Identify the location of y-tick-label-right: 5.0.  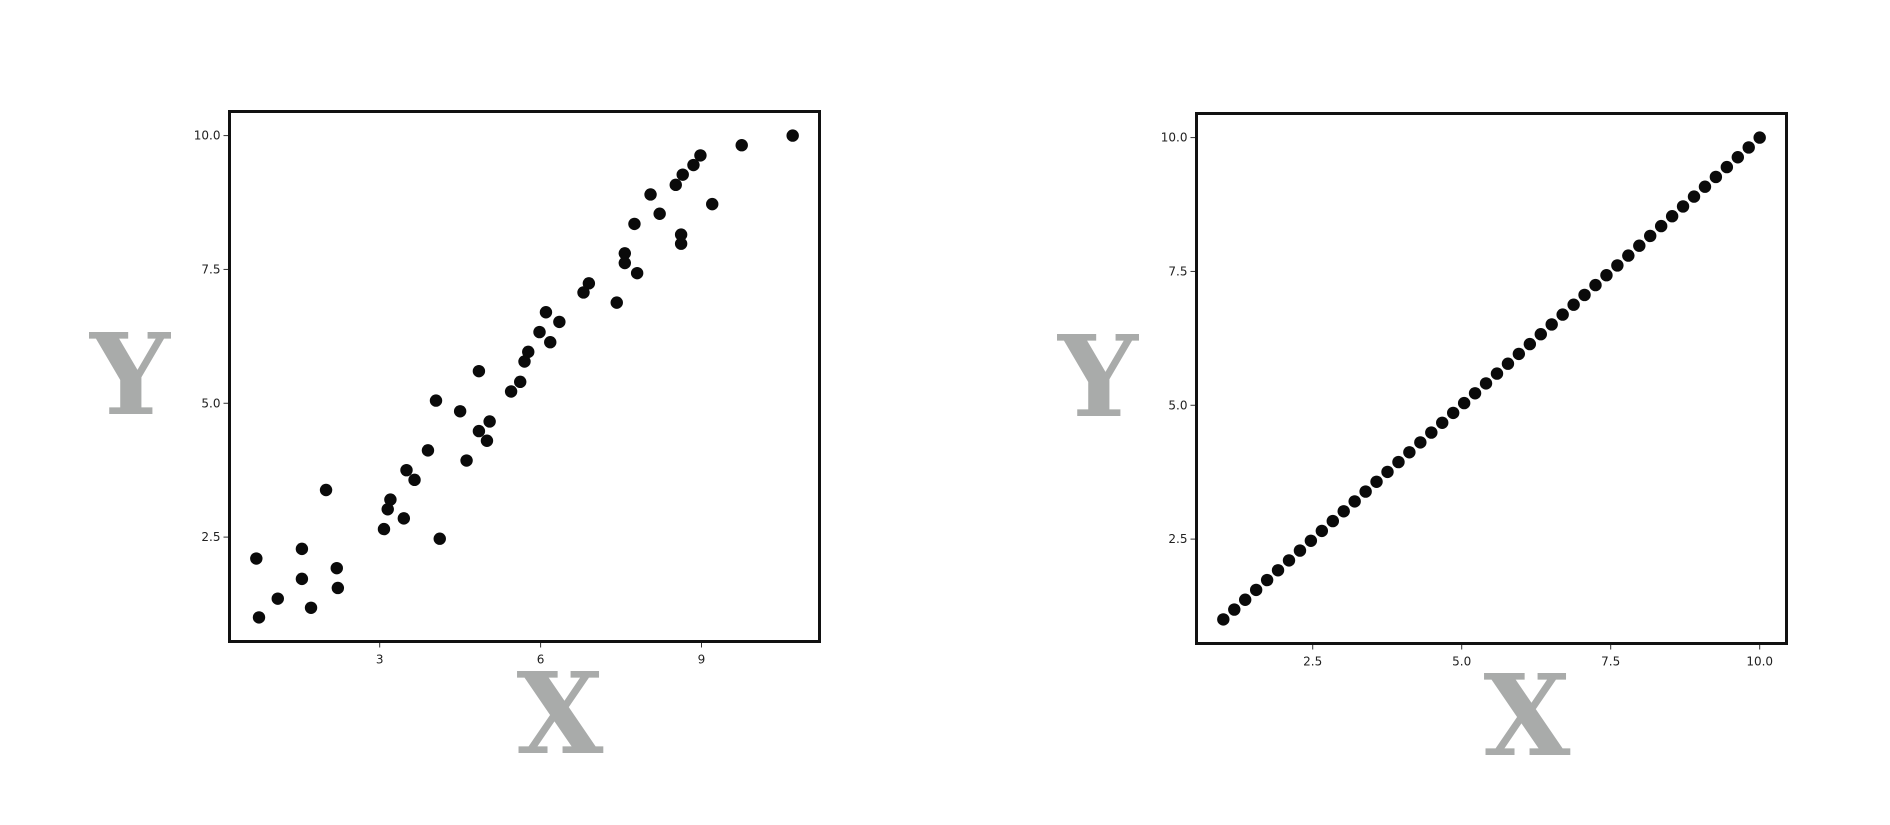
(1177, 405).